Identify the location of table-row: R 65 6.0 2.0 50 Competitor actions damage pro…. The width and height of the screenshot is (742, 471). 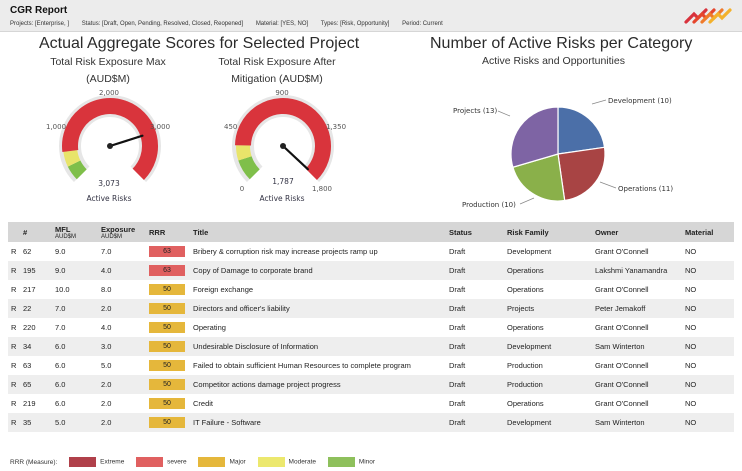
(371, 384).